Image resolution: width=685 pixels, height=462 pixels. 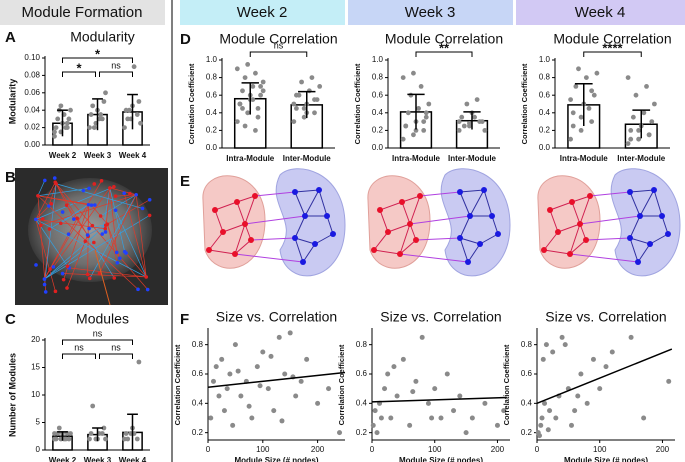 What do you see at coordinates (133, 155) in the screenshot?
I see `x-tick-label: Week 4` at bounding box center [133, 155].